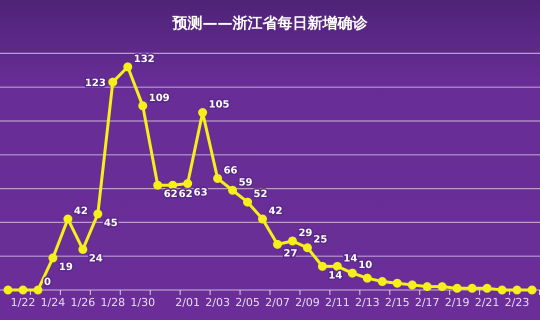 Image resolution: width=540 pixels, height=320 pixels. What do you see at coordinates (217, 302) in the screenshot?
I see `x-tick-label: 2/03` at bounding box center [217, 302].